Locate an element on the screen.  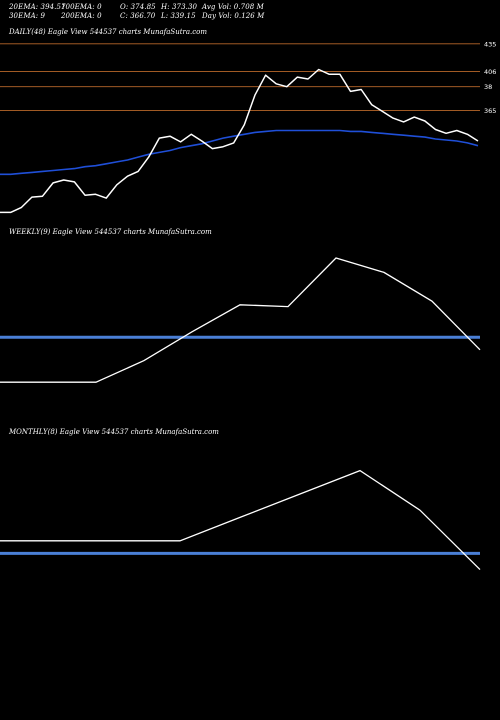
ema200-readout: 200EMA: 0 is located at coordinates (81, 16).